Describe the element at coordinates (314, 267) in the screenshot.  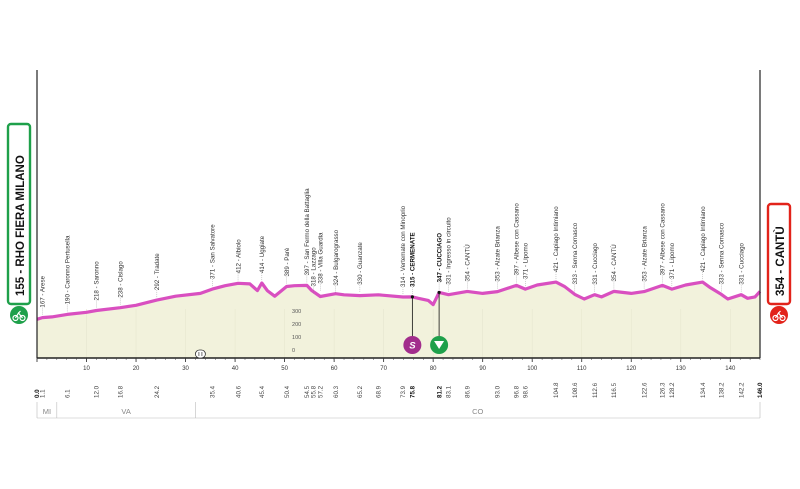
I see `place-label: 318 - Lazzago` at that location.